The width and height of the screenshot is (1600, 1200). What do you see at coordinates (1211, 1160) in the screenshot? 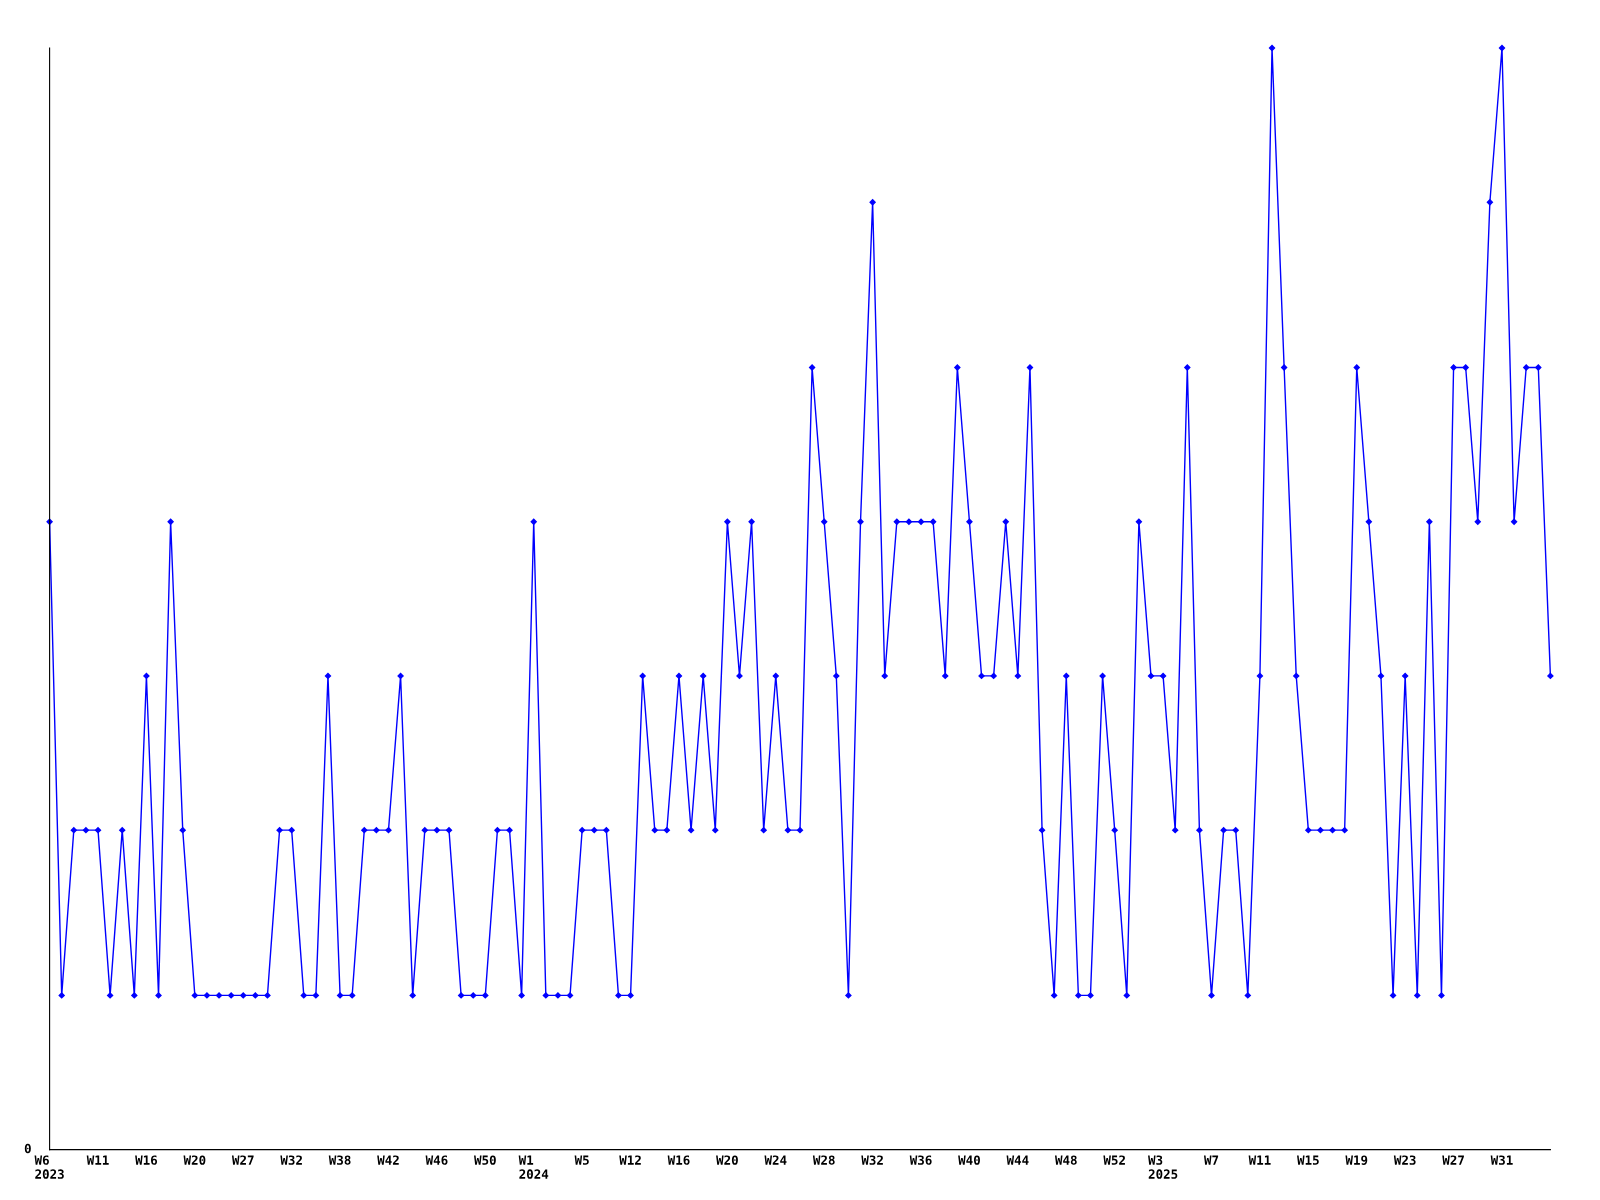
I see `x-tick-label: W7` at bounding box center [1211, 1160].